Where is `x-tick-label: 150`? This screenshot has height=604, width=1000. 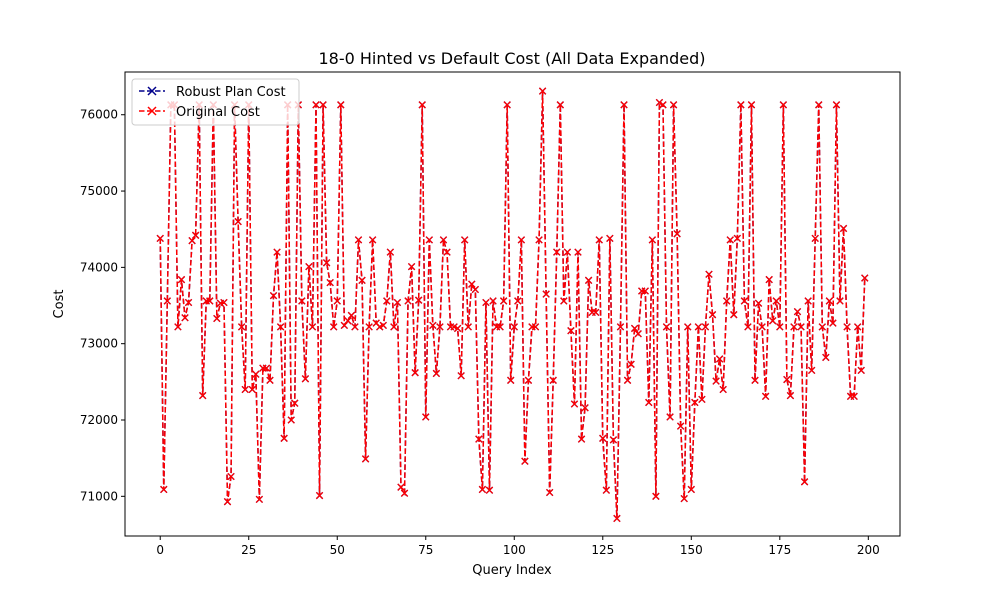 x-tick-label: 150 is located at coordinates (691, 550).